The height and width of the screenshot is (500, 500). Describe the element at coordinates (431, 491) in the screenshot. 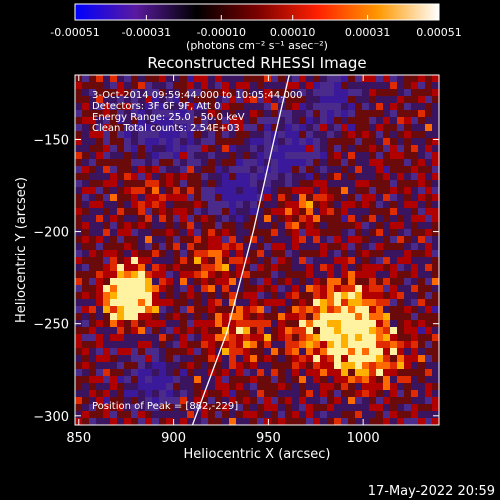

I see `footer-date: 17-May-2022 20:59` at that location.